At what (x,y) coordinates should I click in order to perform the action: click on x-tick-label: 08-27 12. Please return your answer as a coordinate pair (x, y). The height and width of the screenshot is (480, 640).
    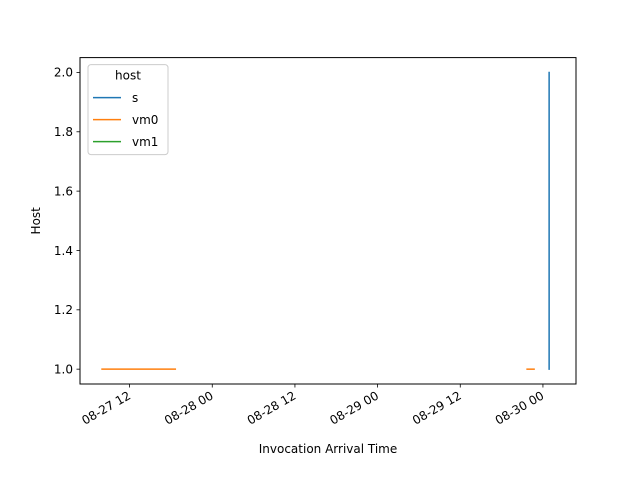
    Looking at the image, I should click on (106, 407).